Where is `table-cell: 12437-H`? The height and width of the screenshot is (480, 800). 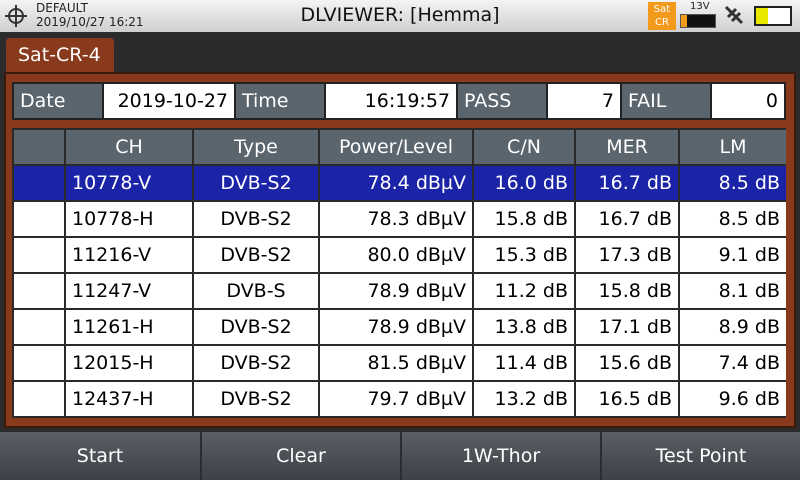 table-cell: 12437-H is located at coordinates (129, 399).